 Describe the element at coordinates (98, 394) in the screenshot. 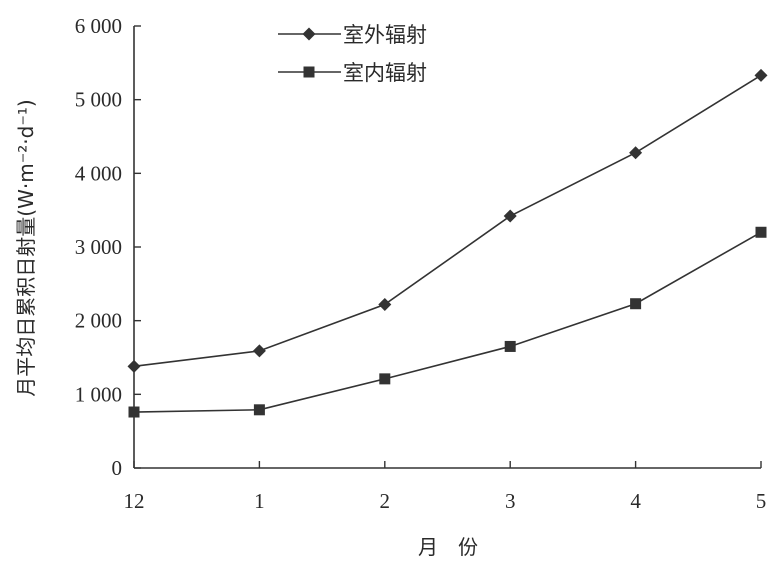

I see `y-tick-label: 1 000` at that location.